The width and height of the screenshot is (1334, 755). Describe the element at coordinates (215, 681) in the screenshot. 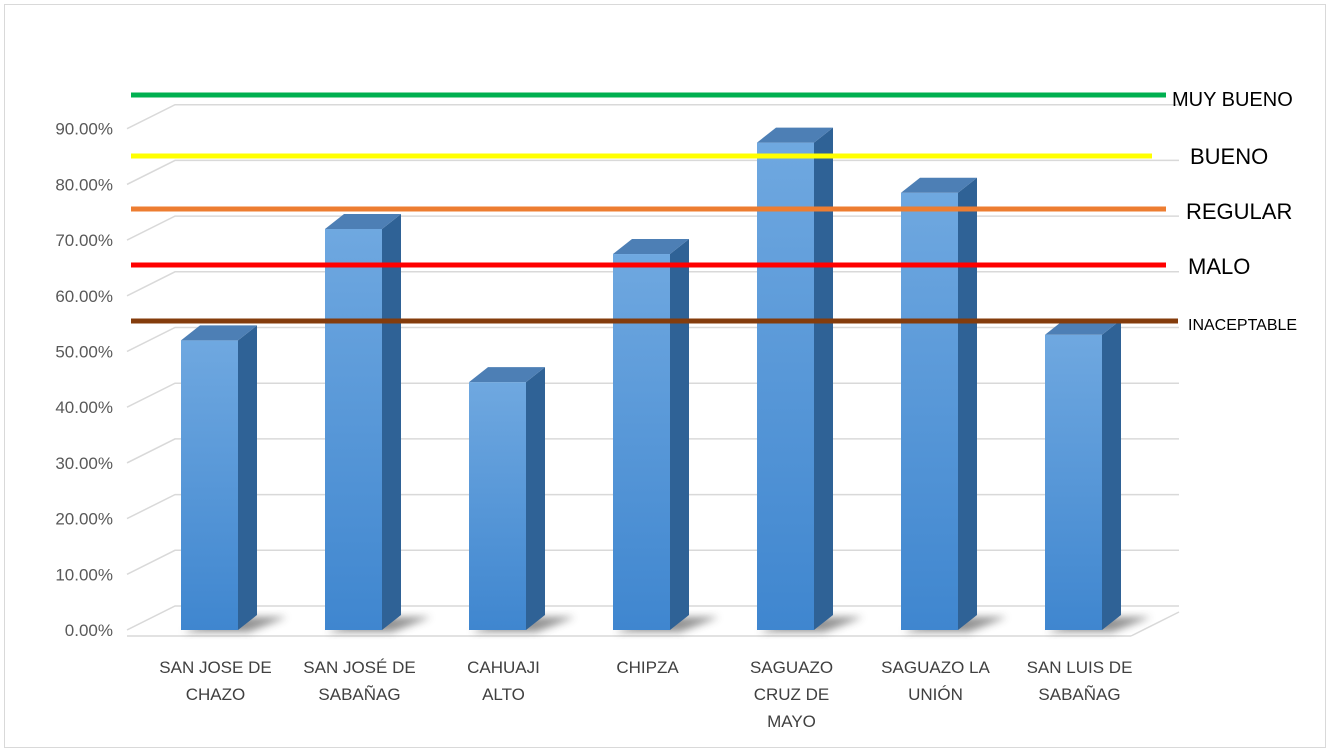

I see `x-tick-label: SAN JOSE DE CHAZO` at that location.